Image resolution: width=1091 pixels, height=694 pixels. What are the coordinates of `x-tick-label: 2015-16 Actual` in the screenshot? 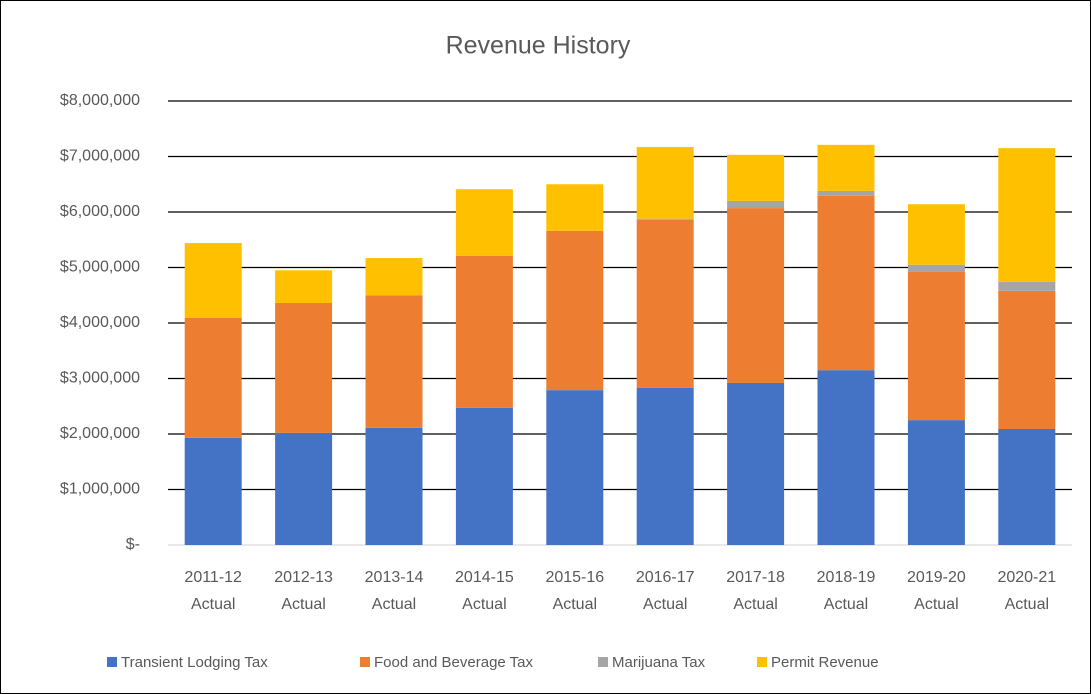 It's located at (574, 591).